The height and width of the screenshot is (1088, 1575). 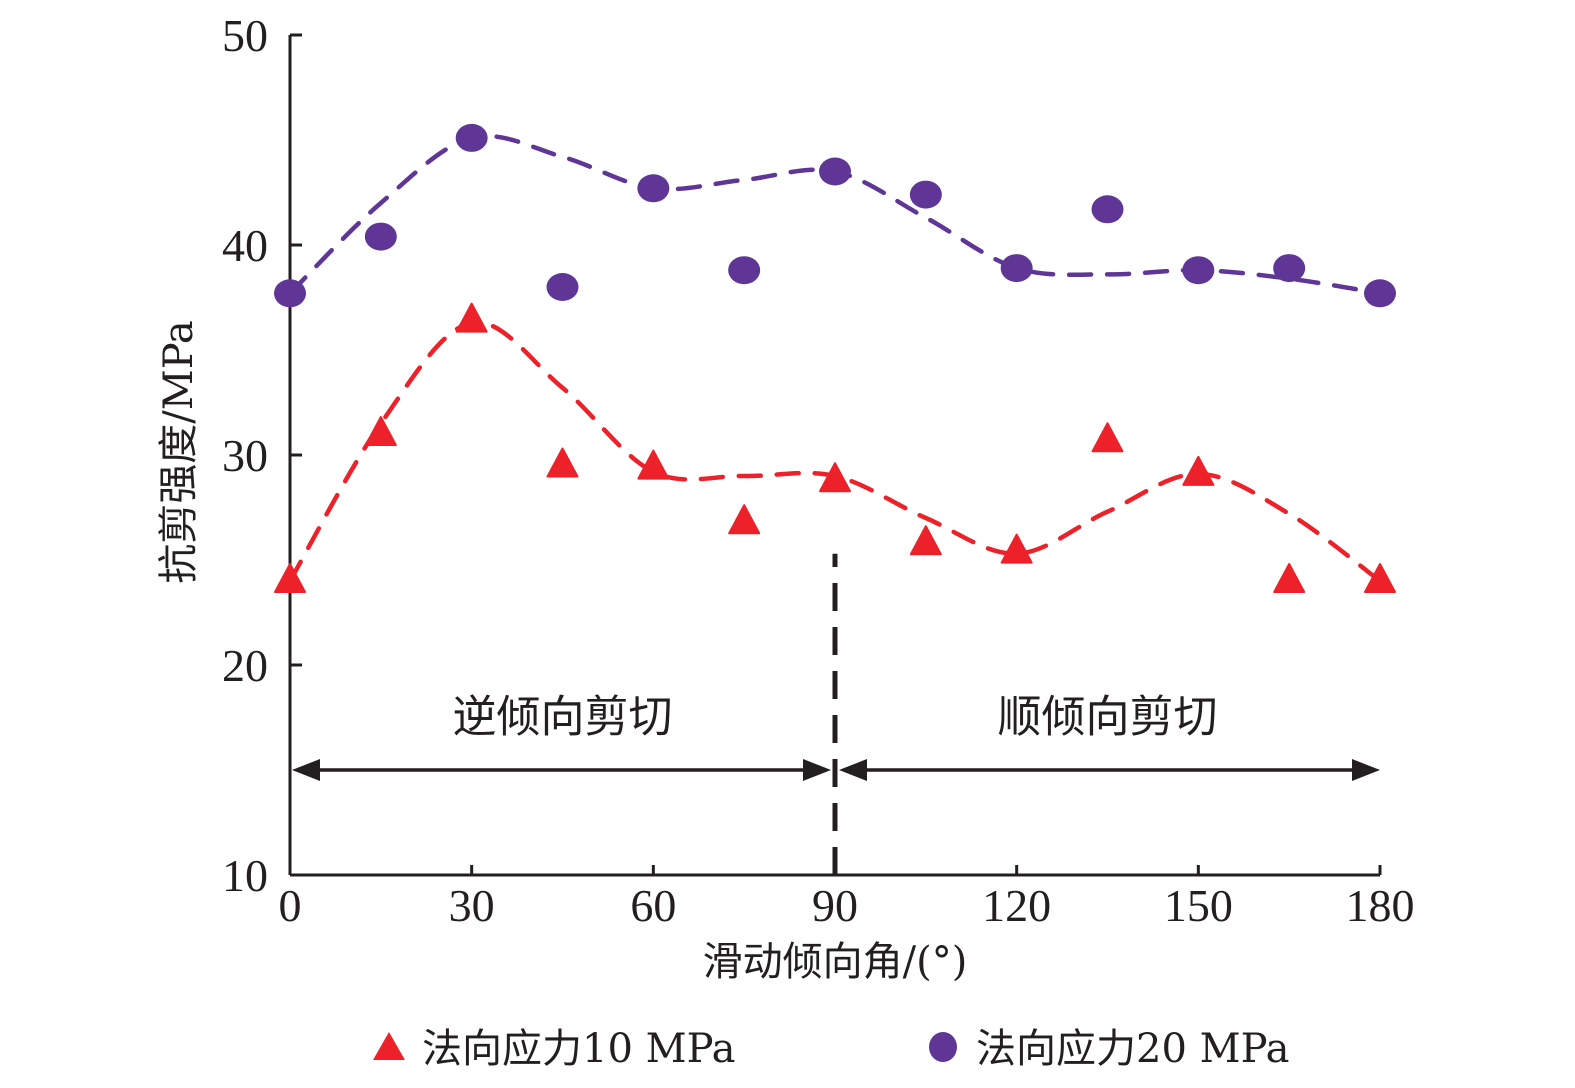 What do you see at coordinates (290, 905) in the screenshot?
I see `x-tick-label: 0` at bounding box center [290, 905].